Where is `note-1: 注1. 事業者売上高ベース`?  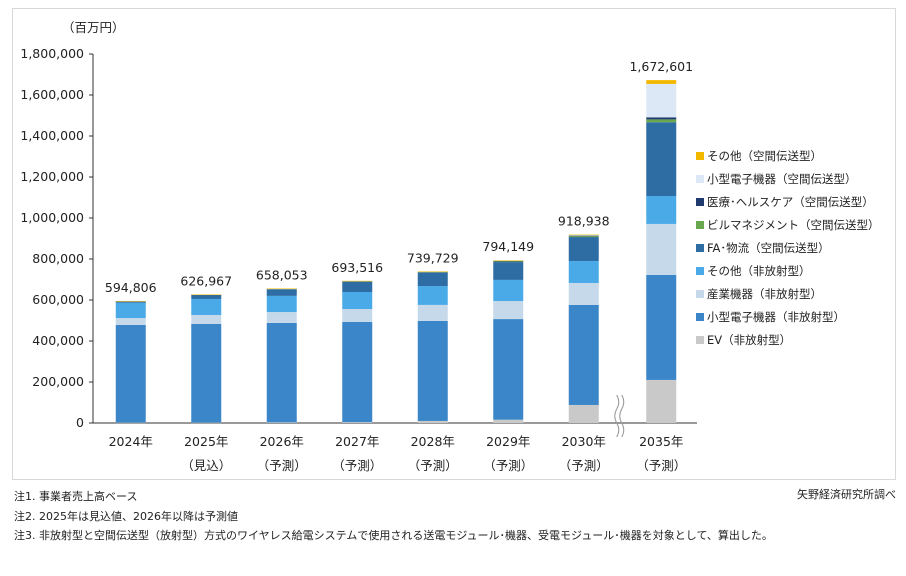 note-1: 注1. 事業者売上高ベース is located at coordinates (76, 496).